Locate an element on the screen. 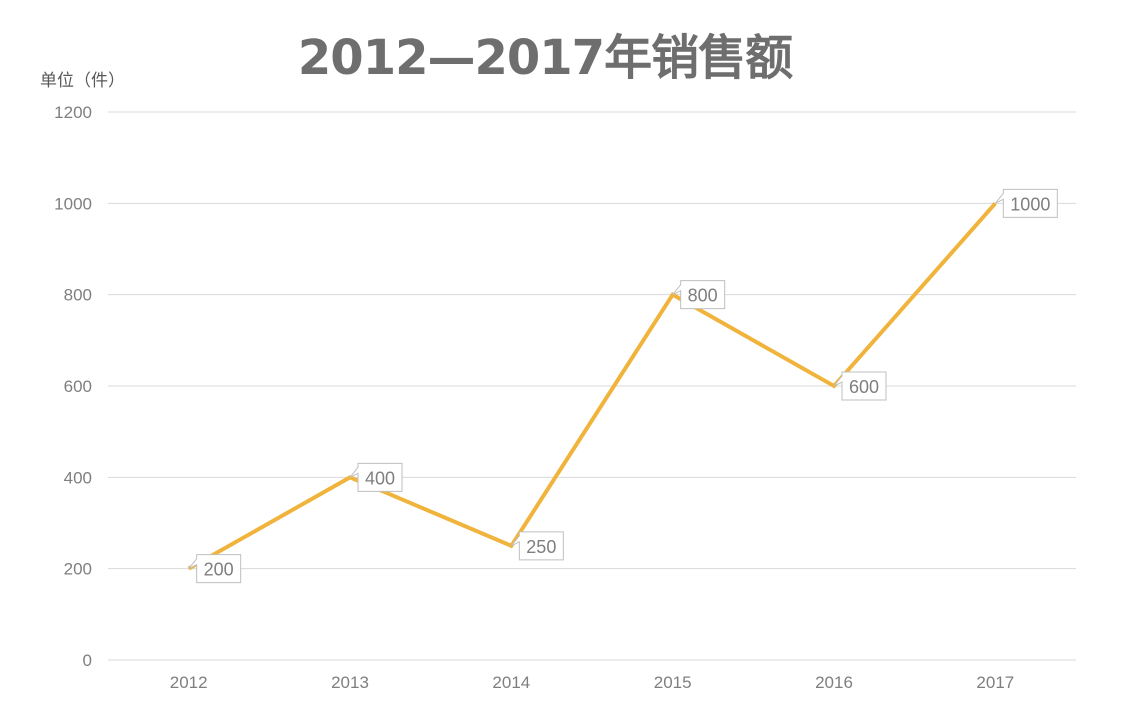 This screenshot has height=720, width=1142. data-label: 800 is located at coordinates (703, 296).